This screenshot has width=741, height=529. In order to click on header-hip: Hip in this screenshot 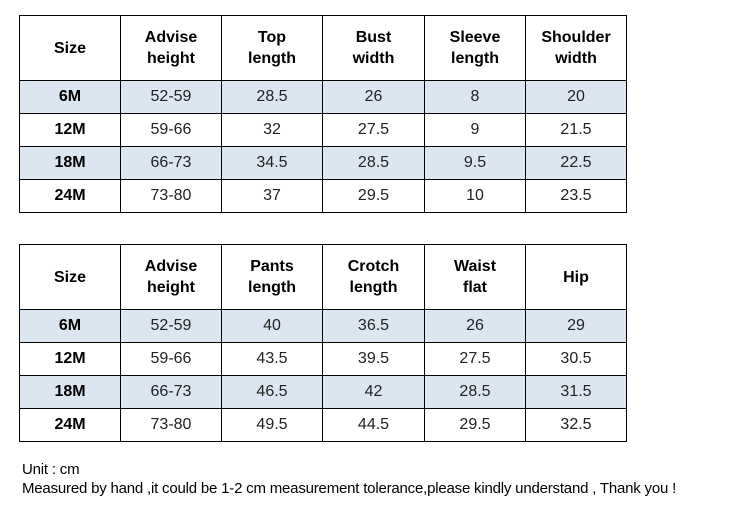, I will do `click(576, 277)`.